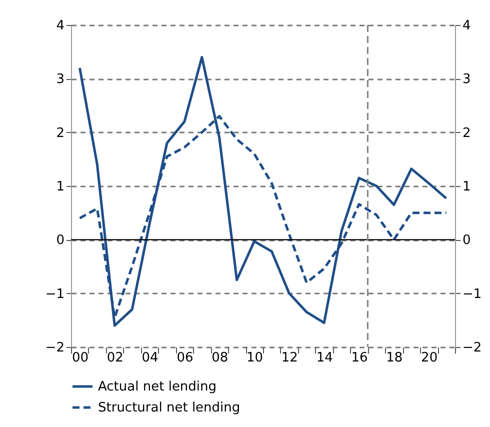  Describe the element at coordinates (359, 358) in the screenshot. I see `x-tick-label: 16` at that location.